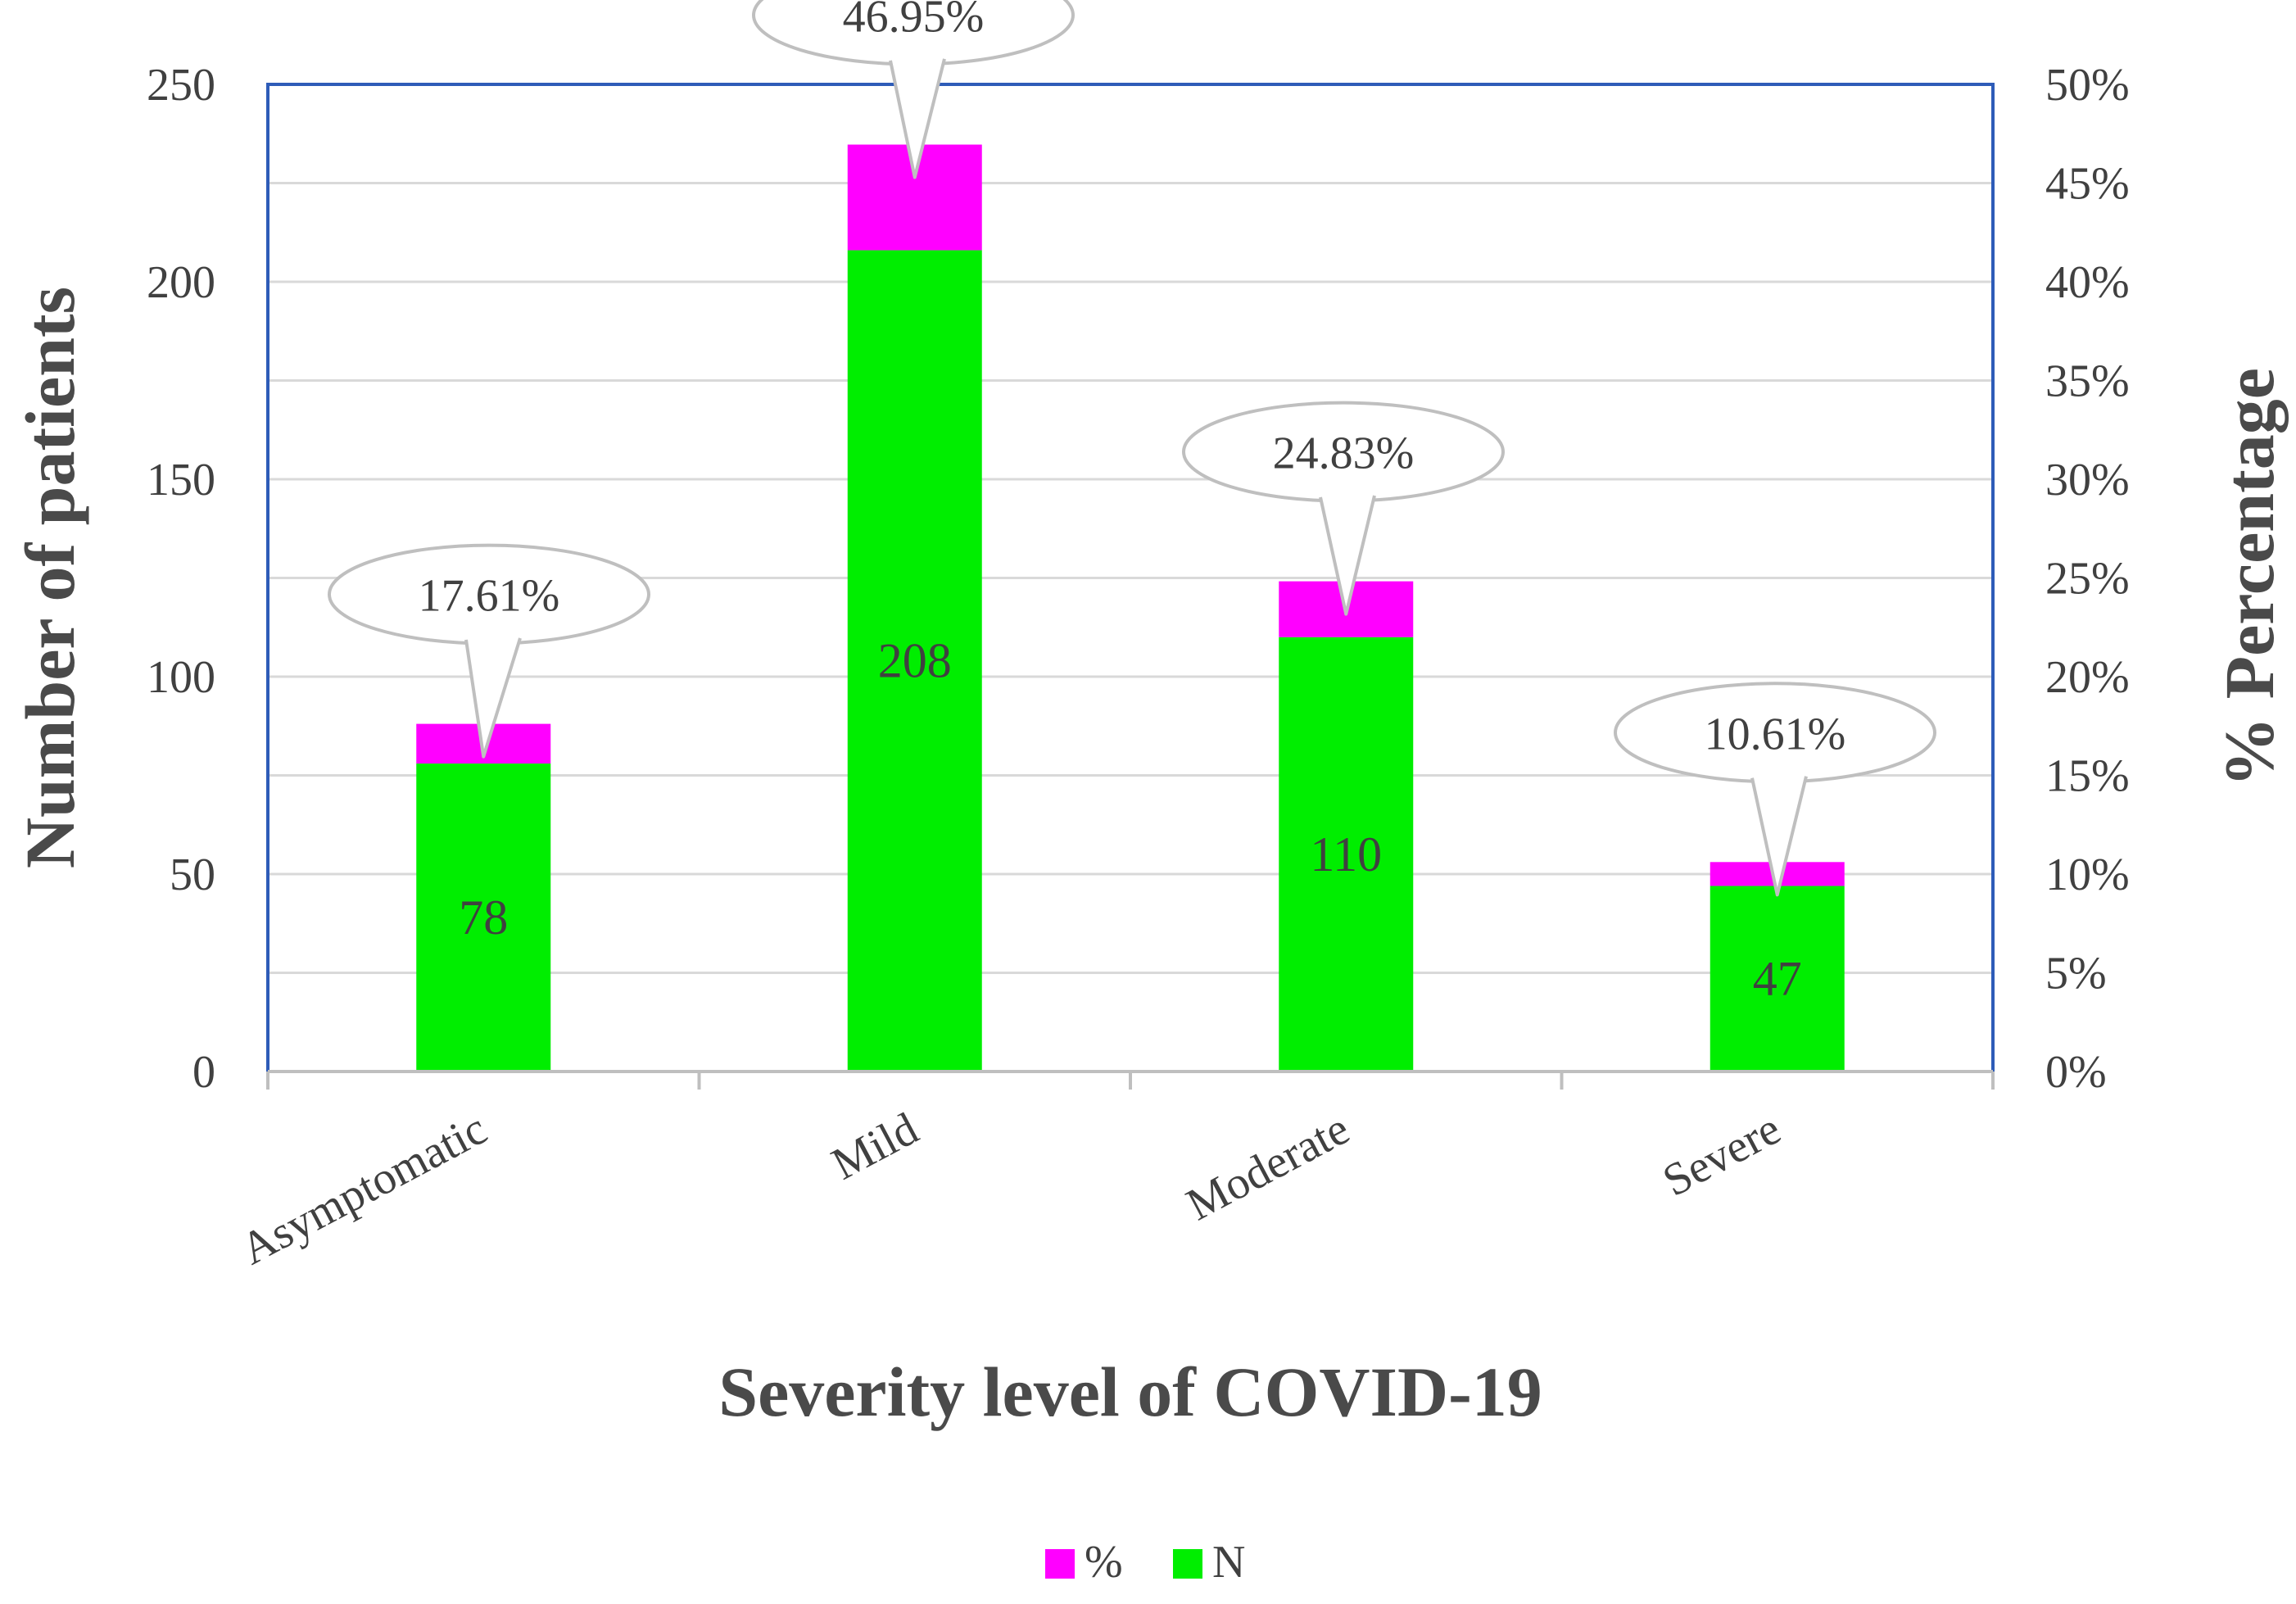  Describe the element at coordinates (181, 85) in the screenshot. I see `y-tick-label: 250` at that location.